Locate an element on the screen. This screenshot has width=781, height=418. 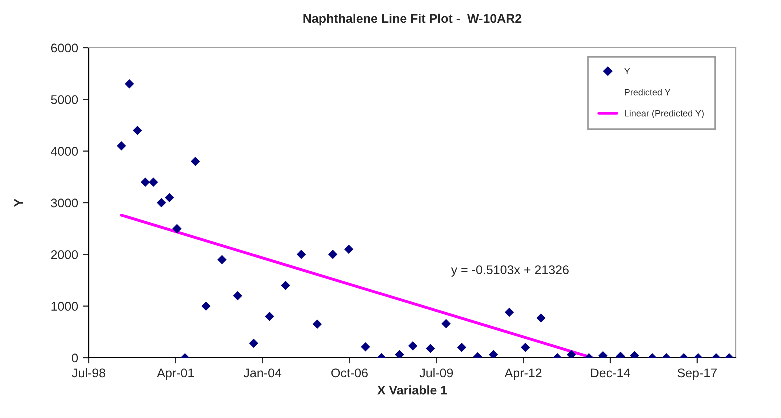
legend-label: Y is located at coordinates (627, 71).